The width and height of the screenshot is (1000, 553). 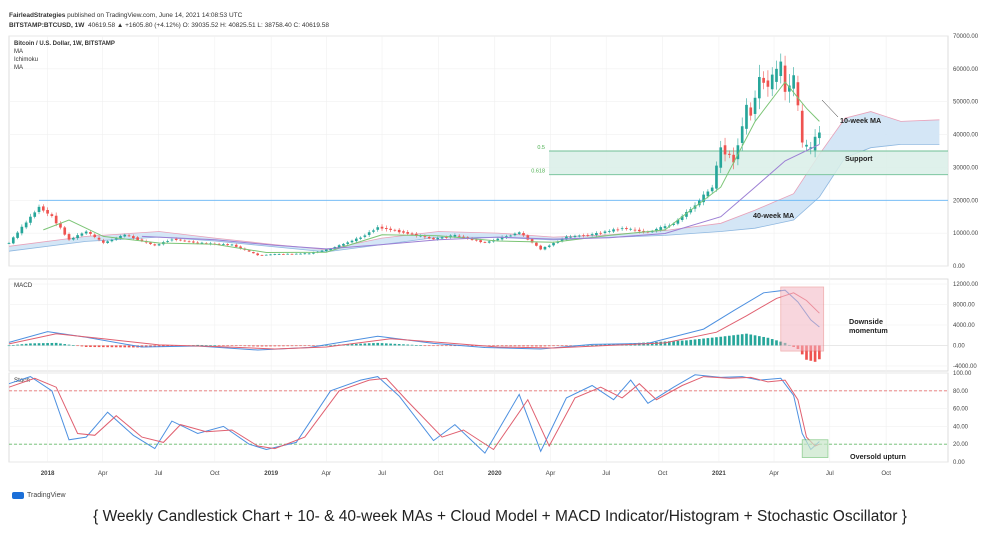 I want to click on stoch-y-tick-label: 0.00, so click(x=959, y=463).